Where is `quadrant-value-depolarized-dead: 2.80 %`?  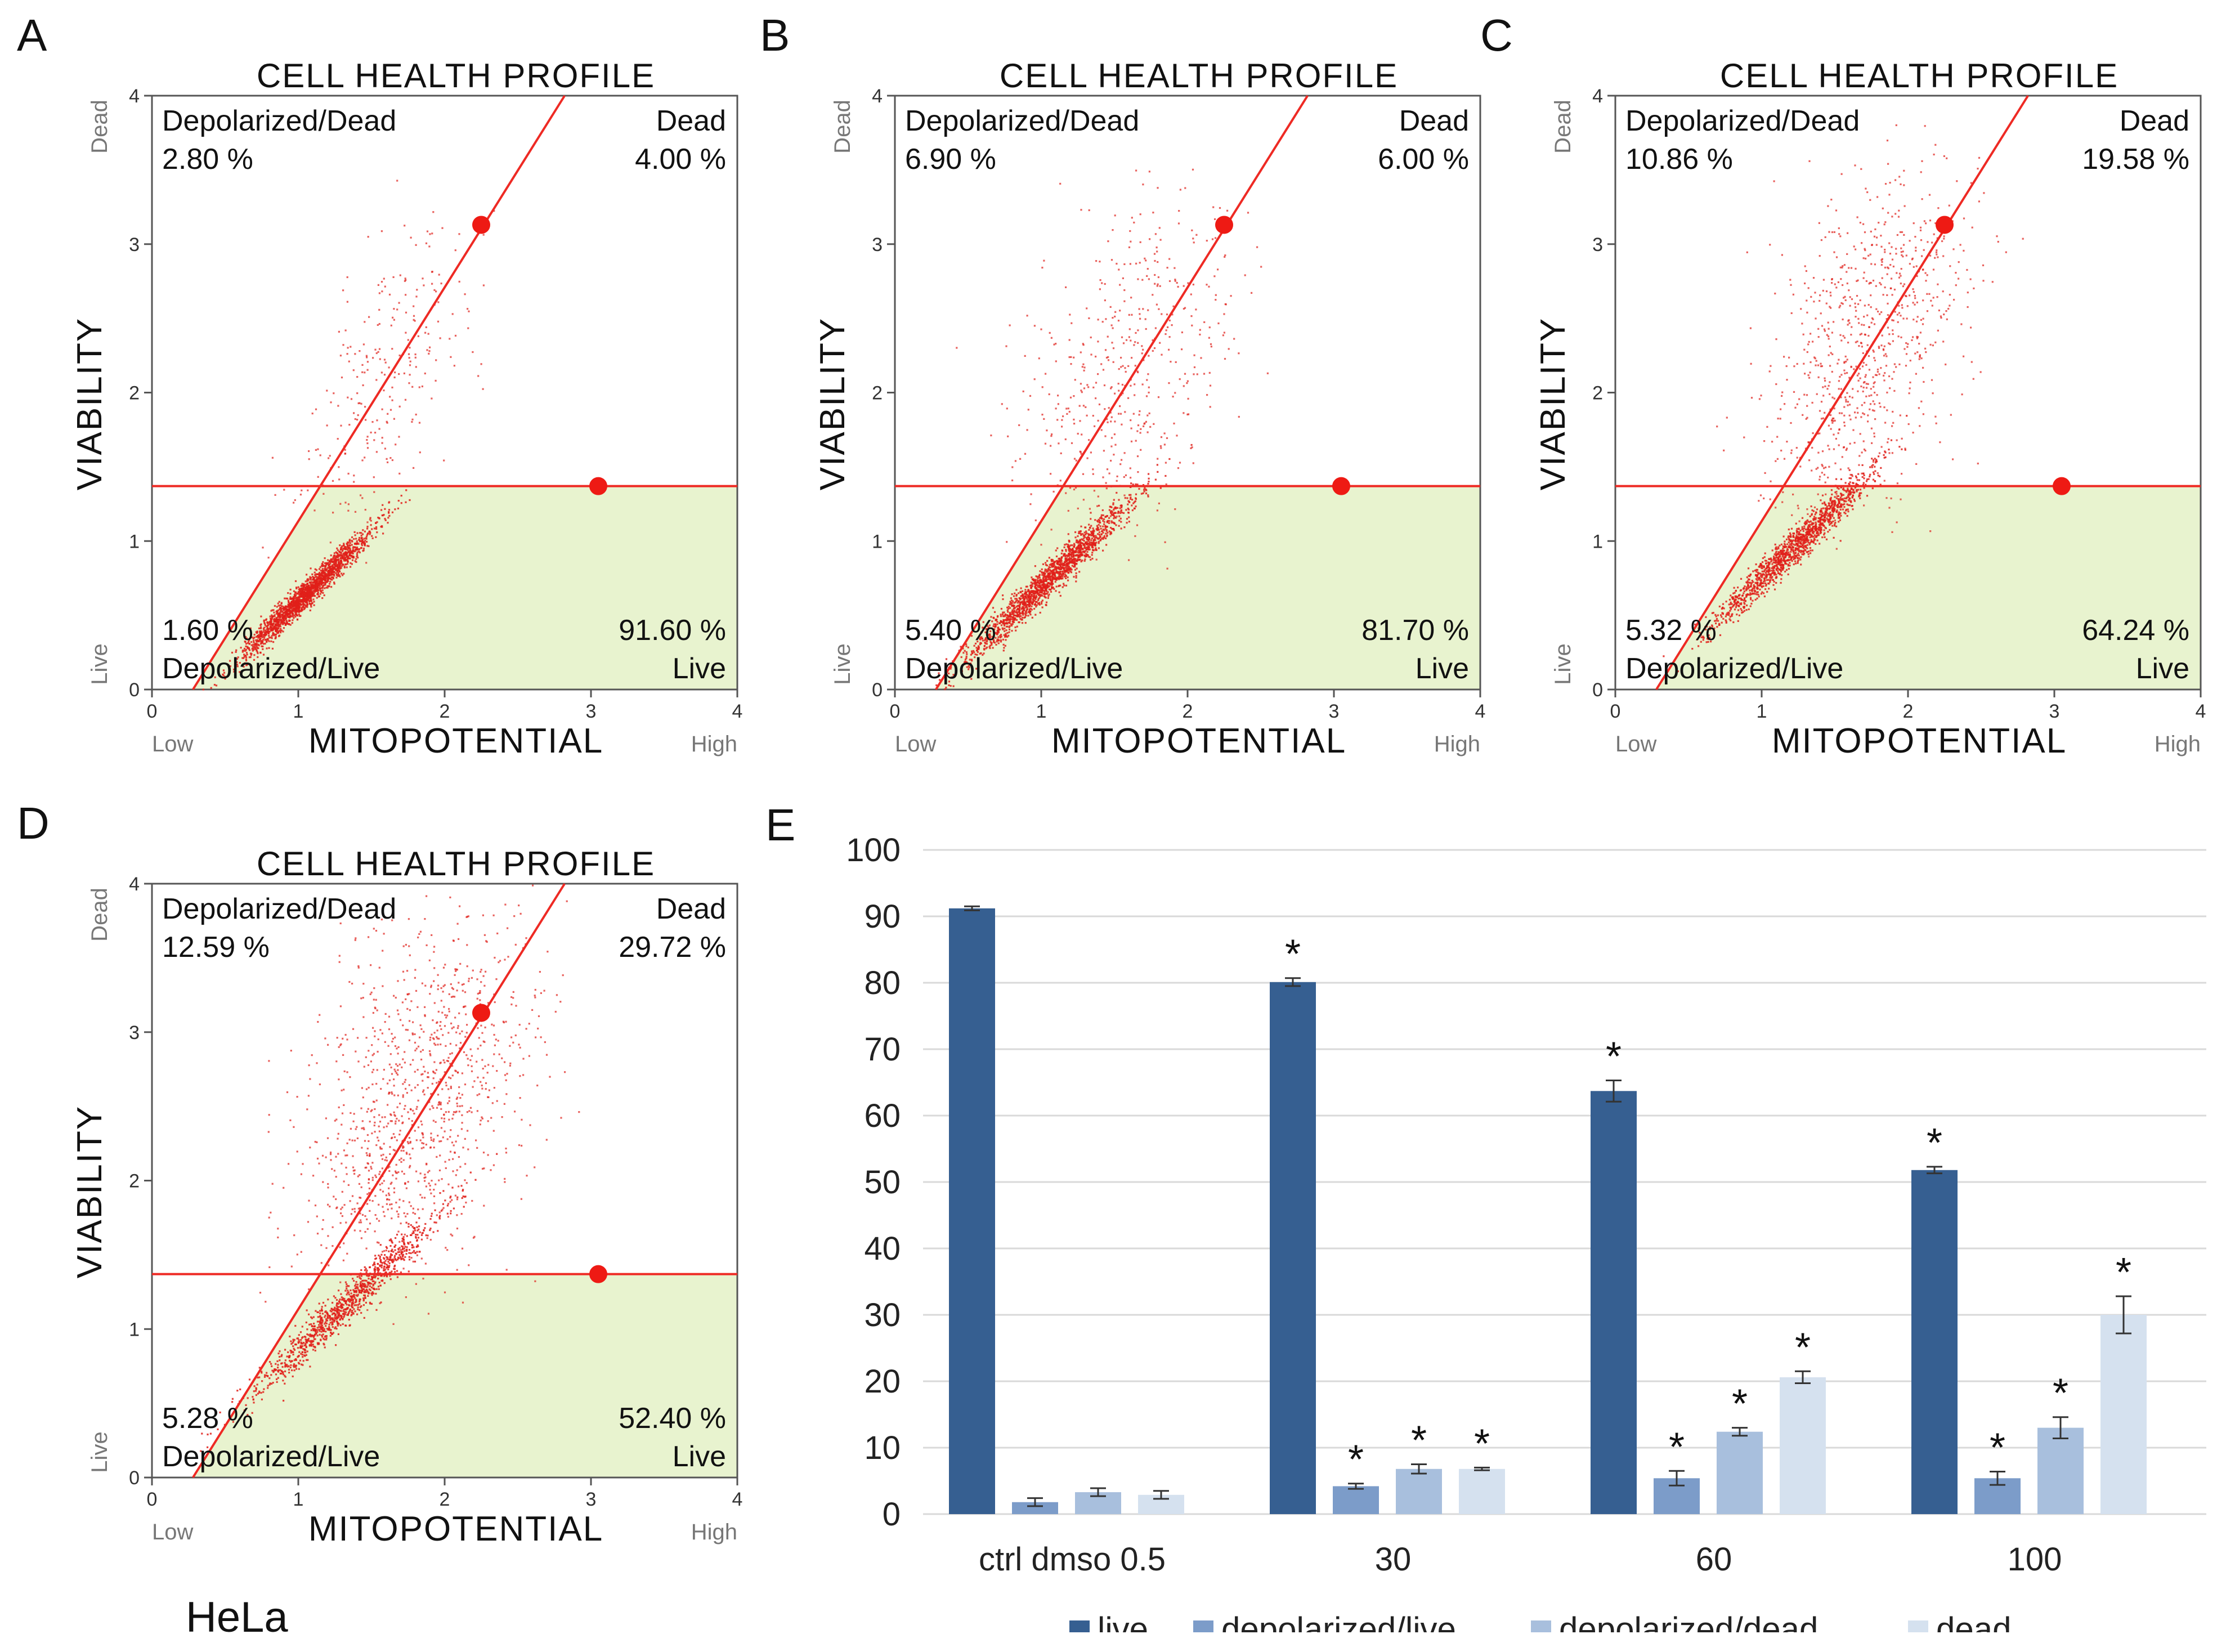 quadrant-value-depolarized-dead: 2.80 % is located at coordinates (207, 159).